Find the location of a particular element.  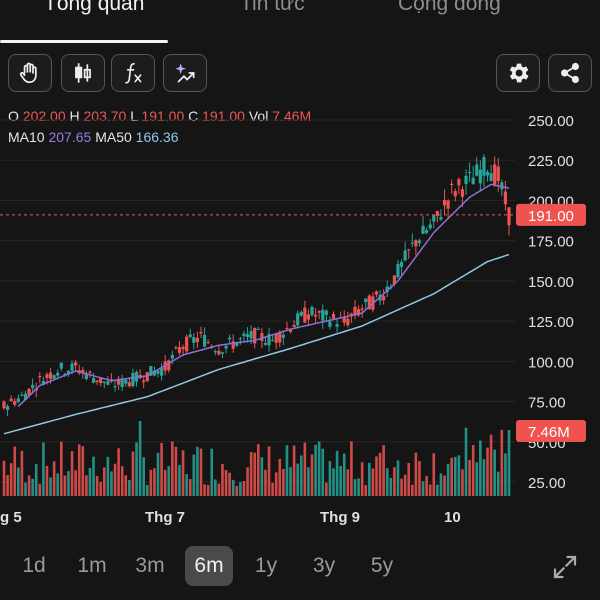

range-6m-button: 6m is located at coordinates (209, 566).